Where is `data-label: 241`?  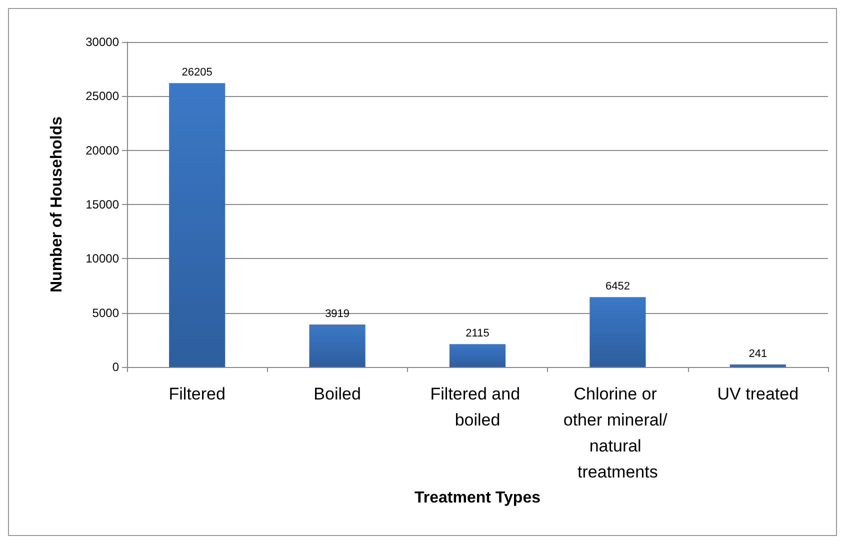
data-label: 241 is located at coordinates (758, 354).